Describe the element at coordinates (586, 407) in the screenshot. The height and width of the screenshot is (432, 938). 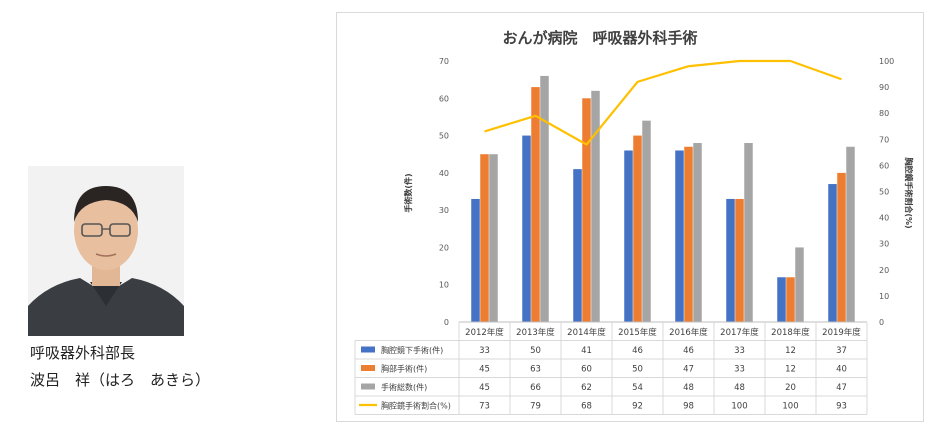
I see `data-label: 68` at that location.